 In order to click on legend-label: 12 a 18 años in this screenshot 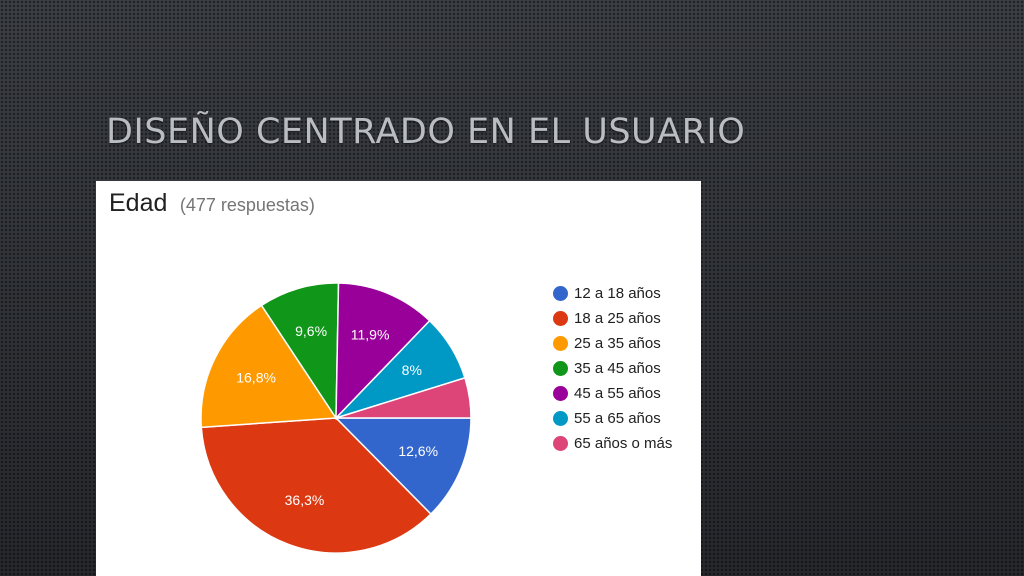, I will do `click(617, 293)`.